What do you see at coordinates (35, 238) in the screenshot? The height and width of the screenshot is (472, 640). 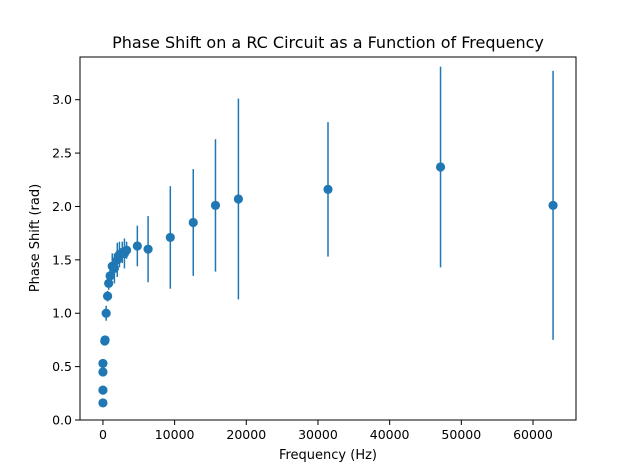 I see `y-axis-label: Phase Shift (rad)` at bounding box center [35, 238].